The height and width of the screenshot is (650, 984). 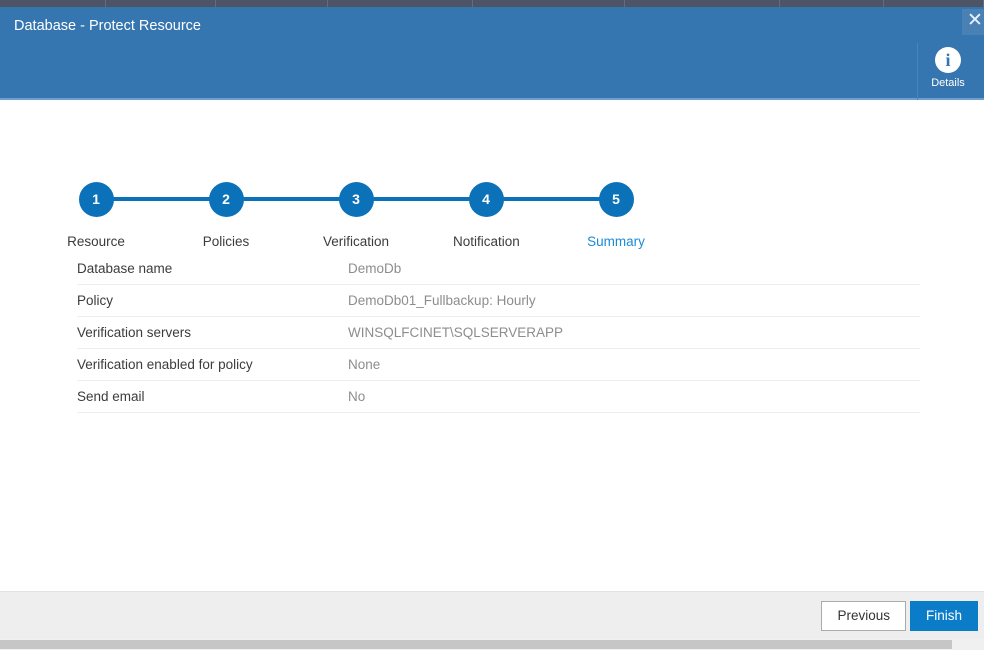 I want to click on row-label: Send email, so click(x=111, y=396).